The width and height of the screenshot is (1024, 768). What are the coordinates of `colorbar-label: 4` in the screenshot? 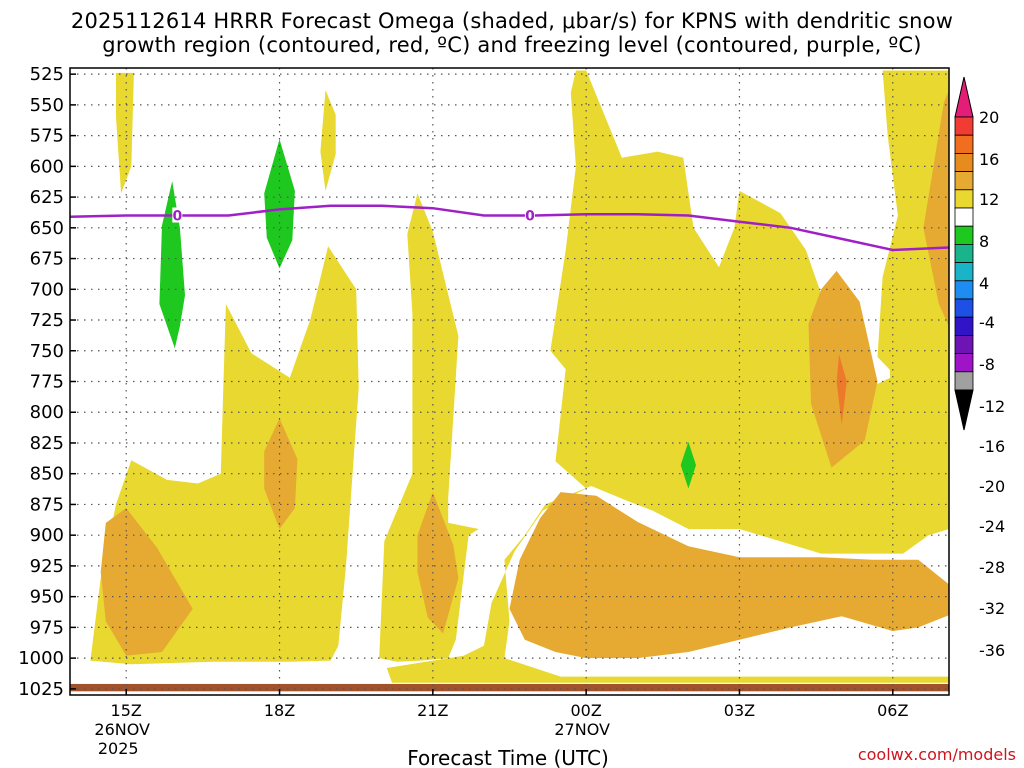 It's located at (984, 283).